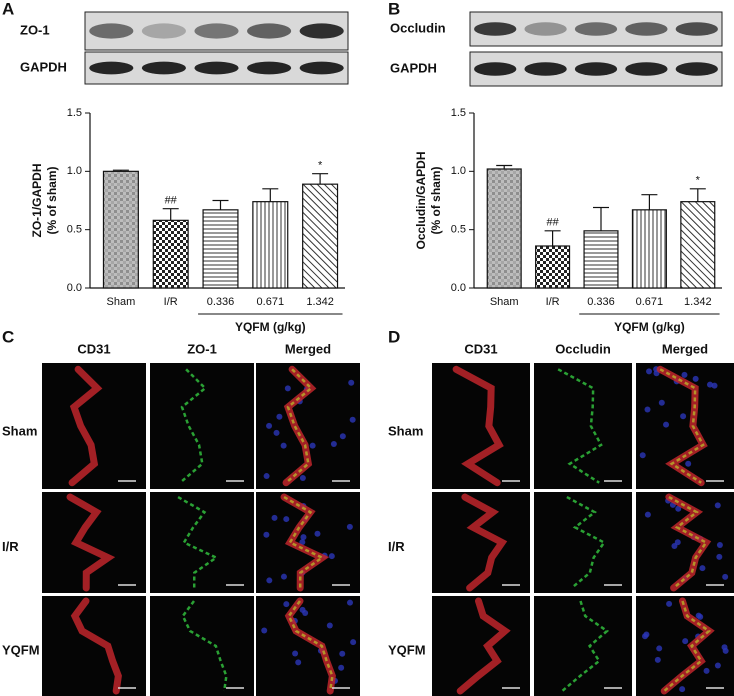  I want to click on significance-mark: *, so click(698, 181).